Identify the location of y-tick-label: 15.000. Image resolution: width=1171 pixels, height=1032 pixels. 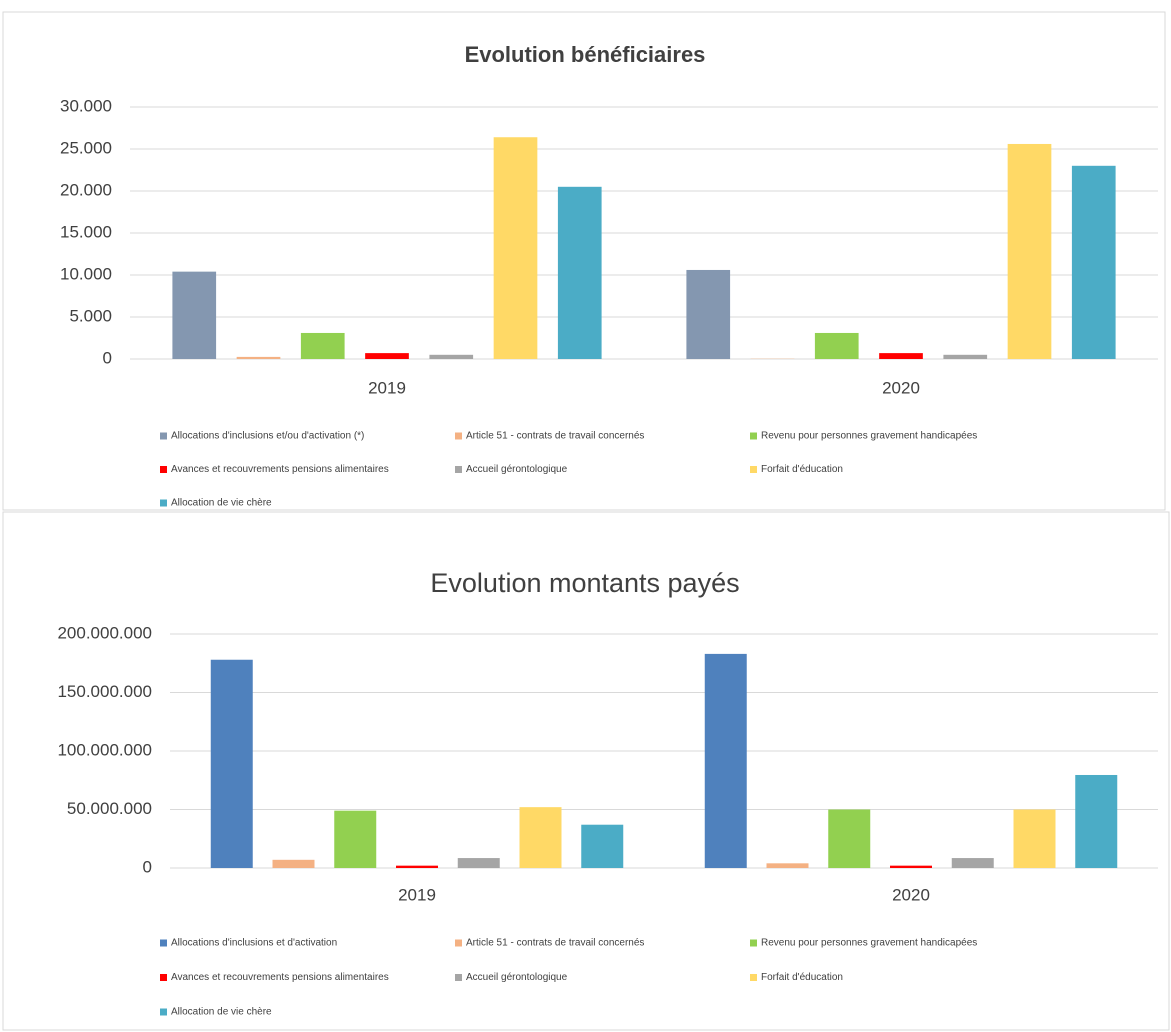
(86, 231).